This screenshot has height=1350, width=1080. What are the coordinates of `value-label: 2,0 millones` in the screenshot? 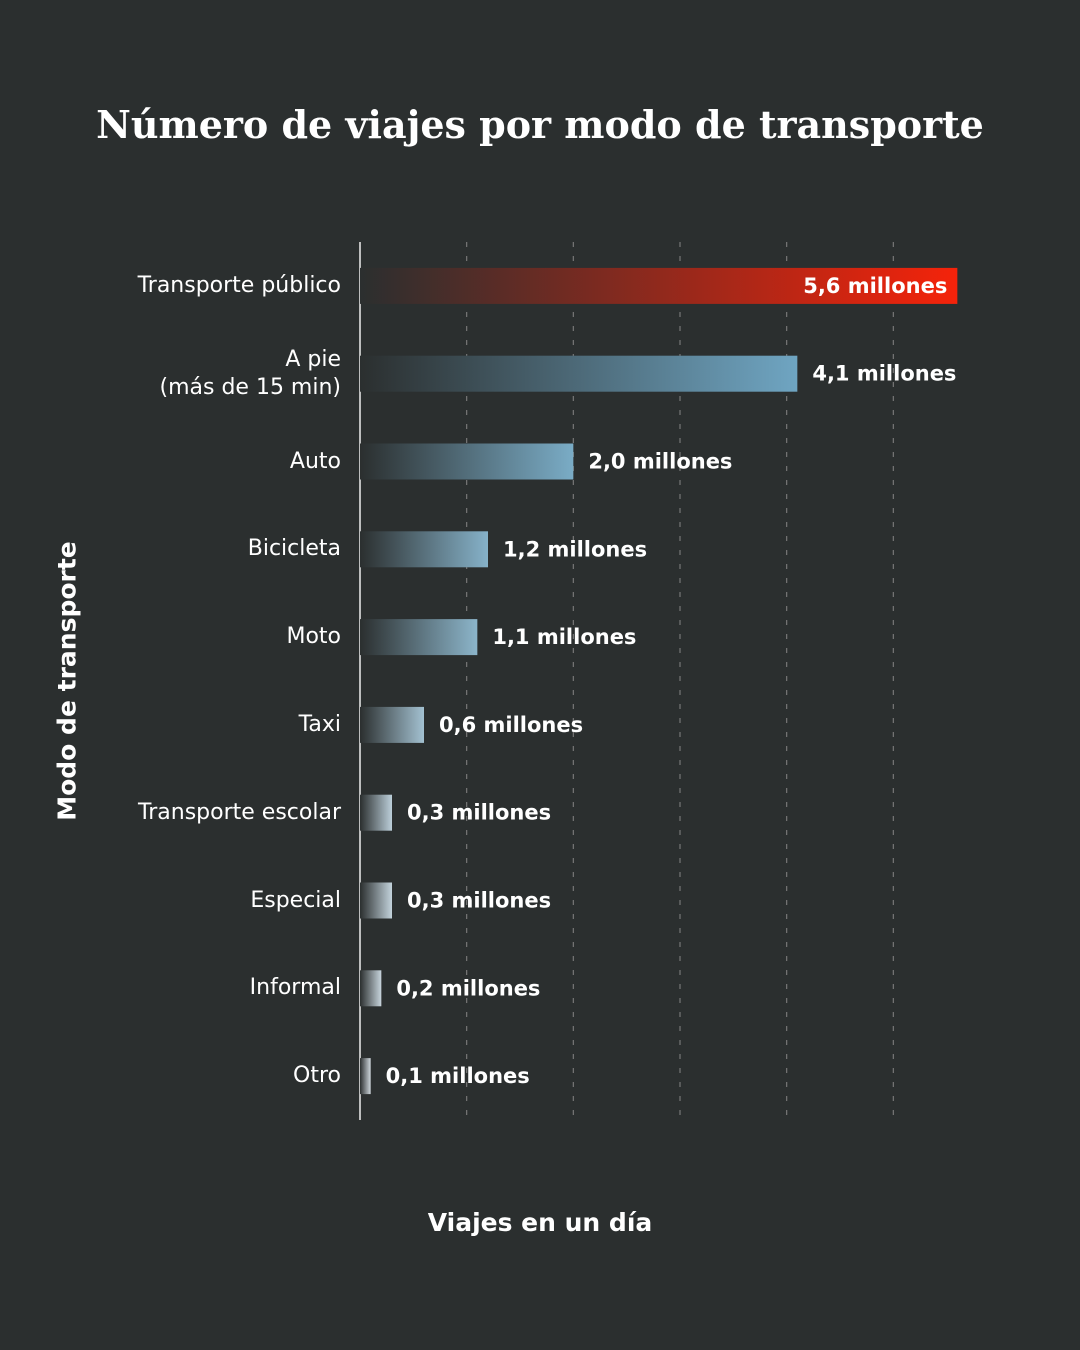 It's located at (660, 462).